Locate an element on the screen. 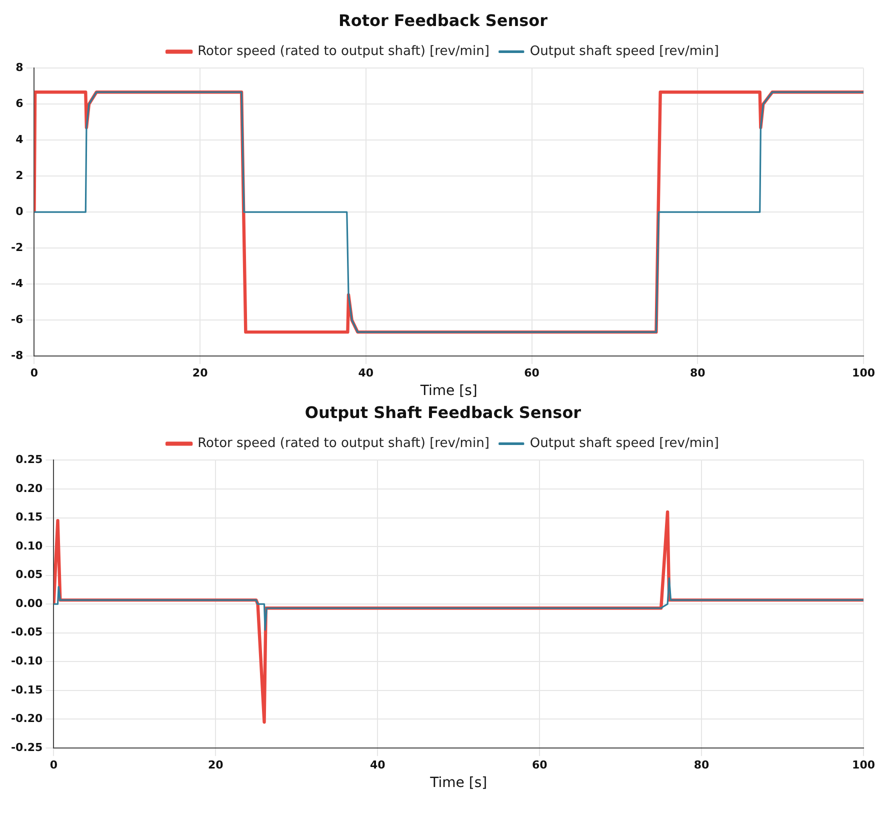 The height and width of the screenshot is (814, 891). y-tick-label: -0.20 is located at coordinates (27, 719).